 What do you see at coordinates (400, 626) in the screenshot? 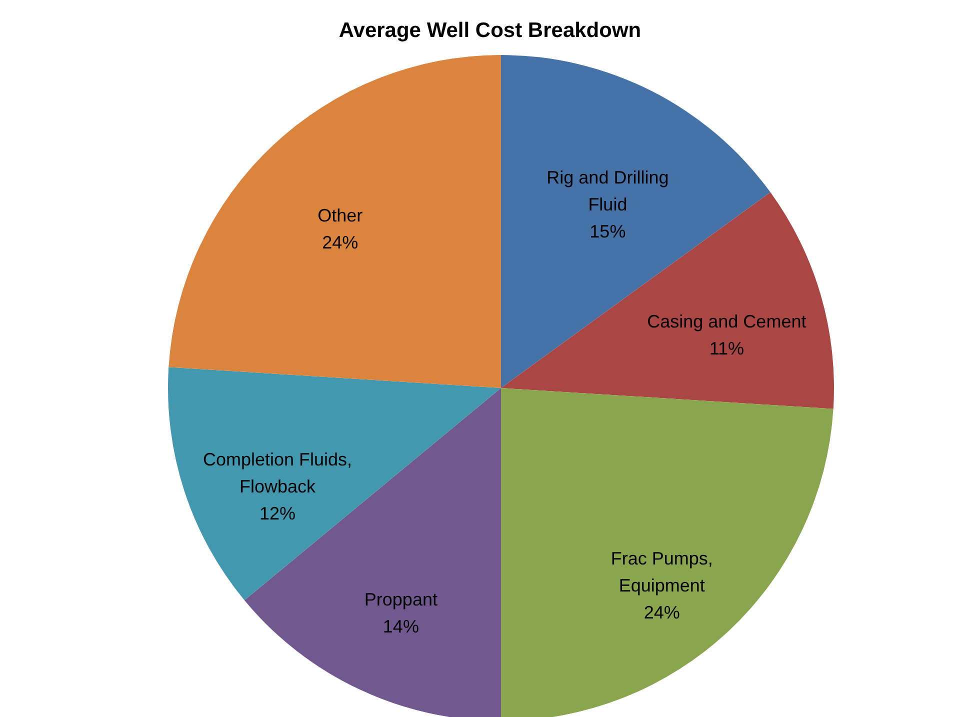
I see `data-label: 14%` at bounding box center [400, 626].